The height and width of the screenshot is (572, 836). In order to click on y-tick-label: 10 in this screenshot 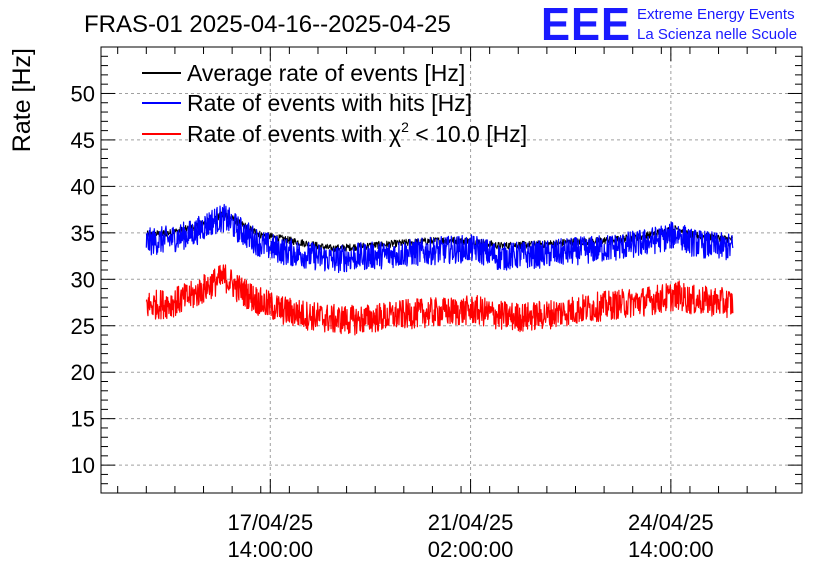, I will do `click(83, 465)`.